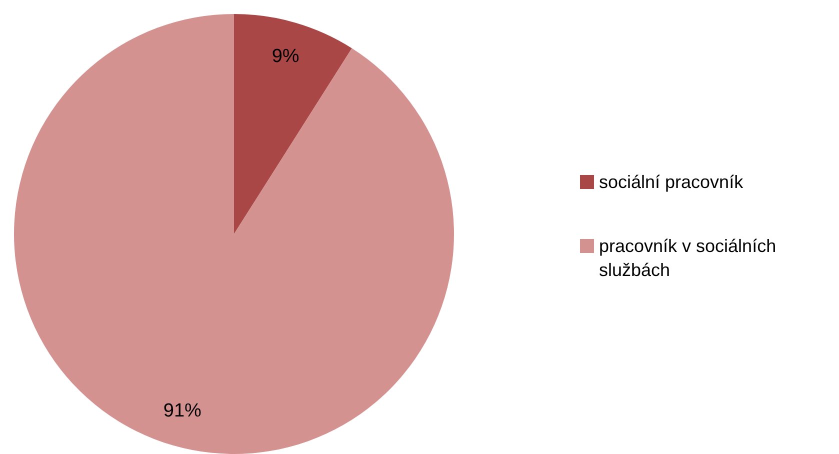 This screenshot has height=454, width=839. Describe the element at coordinates (688, 258) in the screenshot. I see `legend-label: pracovník v sociálních službách` at that location.